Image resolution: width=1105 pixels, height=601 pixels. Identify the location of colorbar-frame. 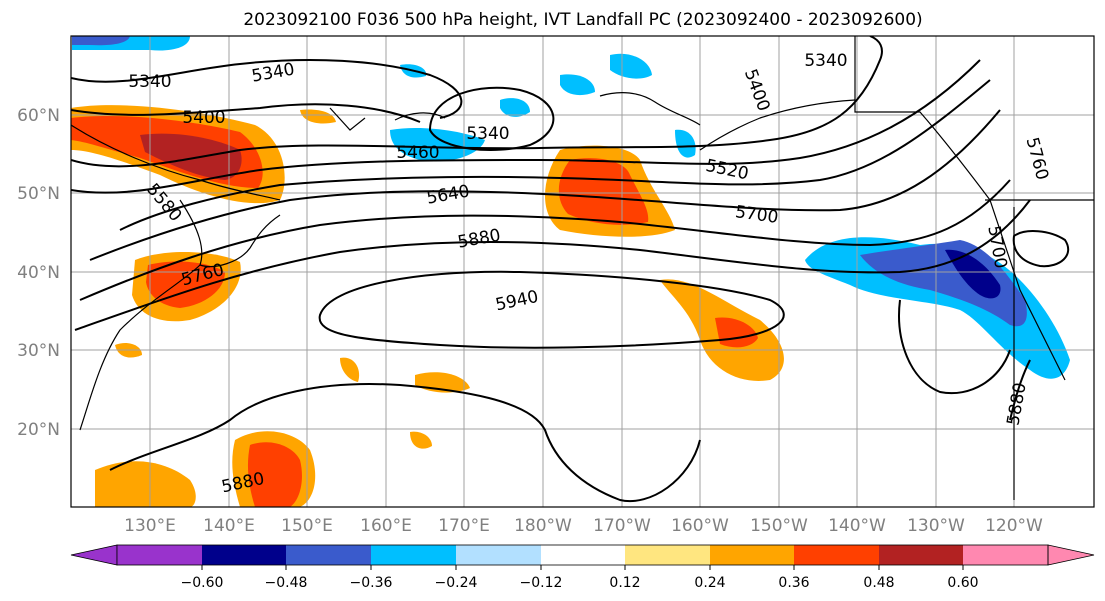
(582, 555).